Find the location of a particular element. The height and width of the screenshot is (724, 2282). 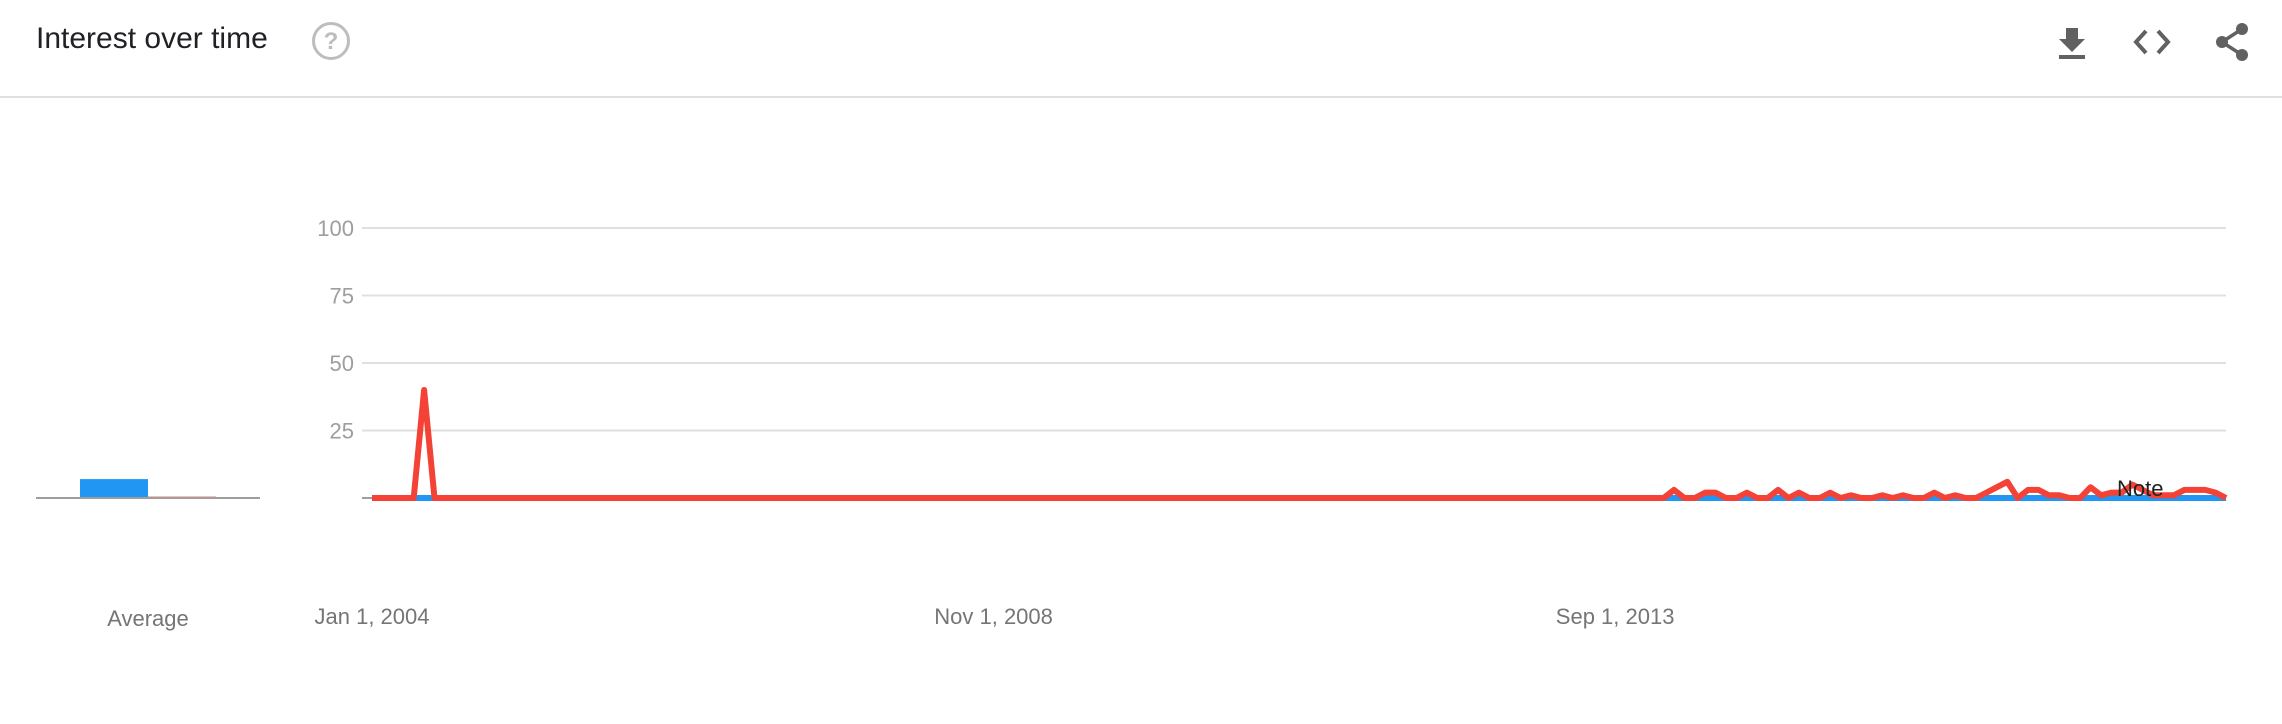

header: Interest over time ? is located at coordinates (1141, 49).